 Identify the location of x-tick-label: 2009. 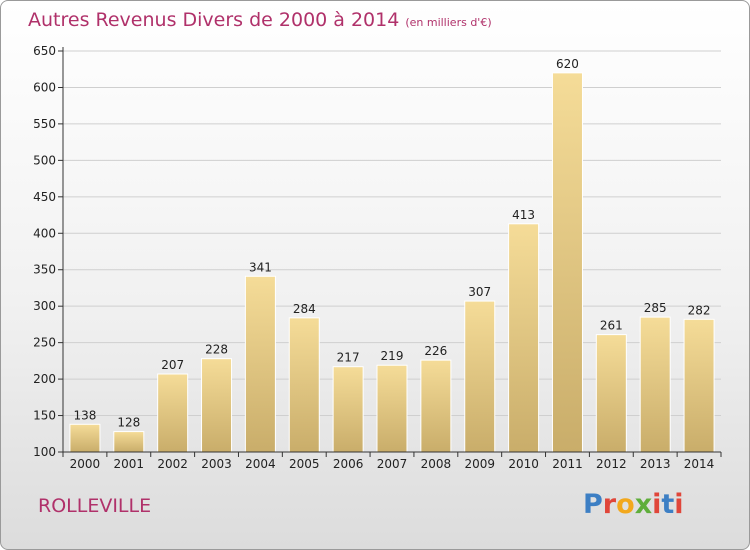
(479, 464).